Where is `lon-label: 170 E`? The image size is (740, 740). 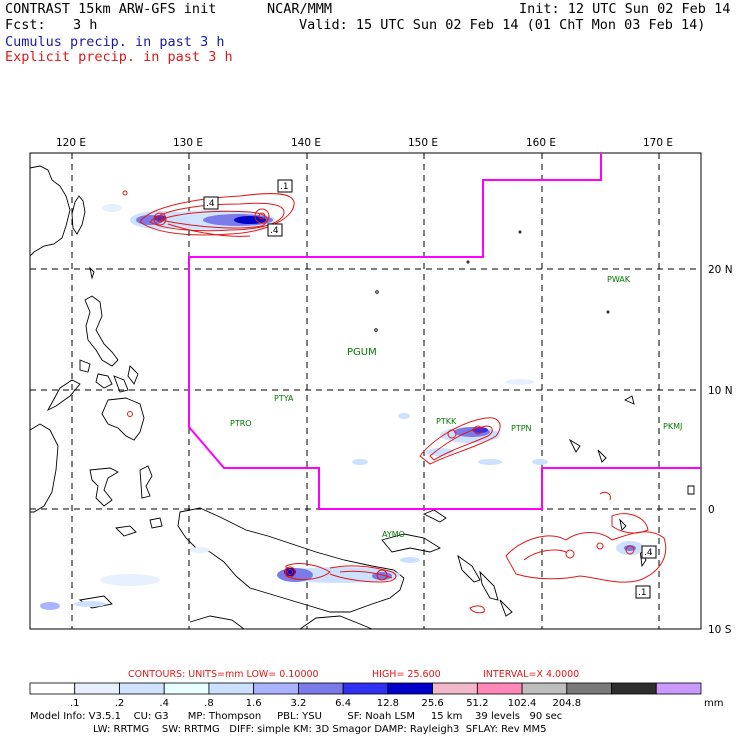 lon-label: 170 E is located at coordinates (658, 143).